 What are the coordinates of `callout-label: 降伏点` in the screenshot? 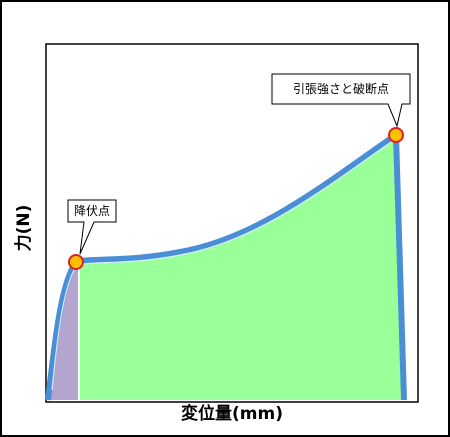 It's located at (92, 211).